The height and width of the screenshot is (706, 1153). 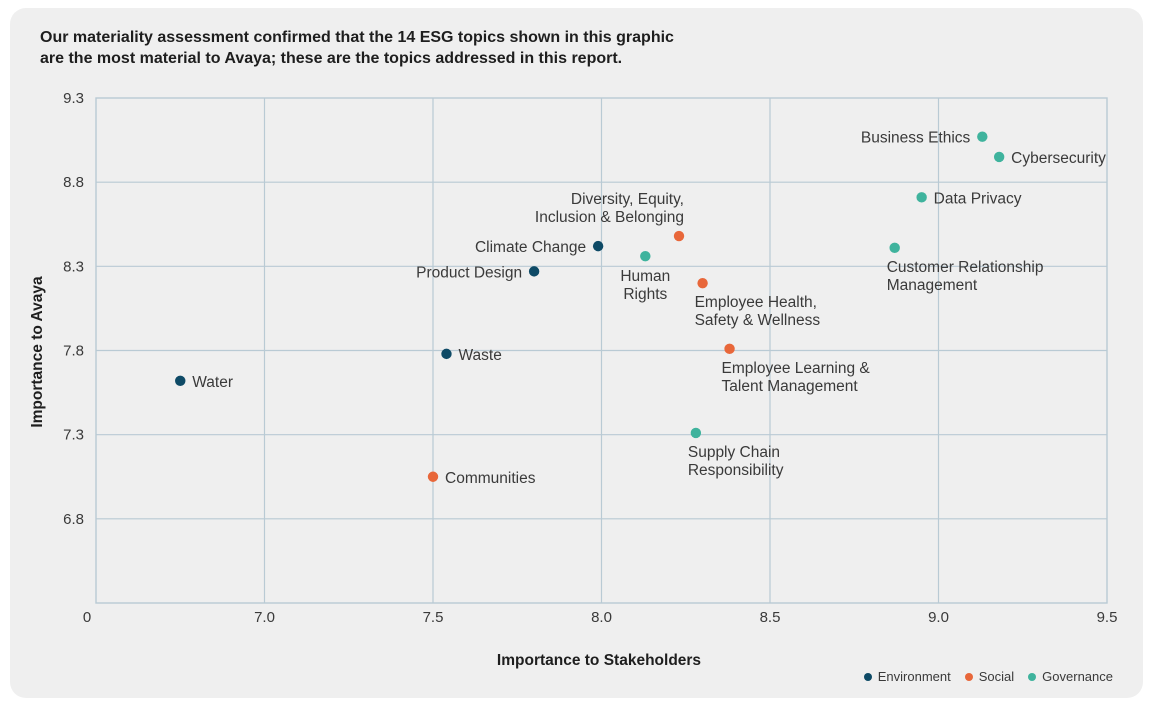 I want to click on data-label-line: Inclusion & Belonging, so click(x=609, y=217).